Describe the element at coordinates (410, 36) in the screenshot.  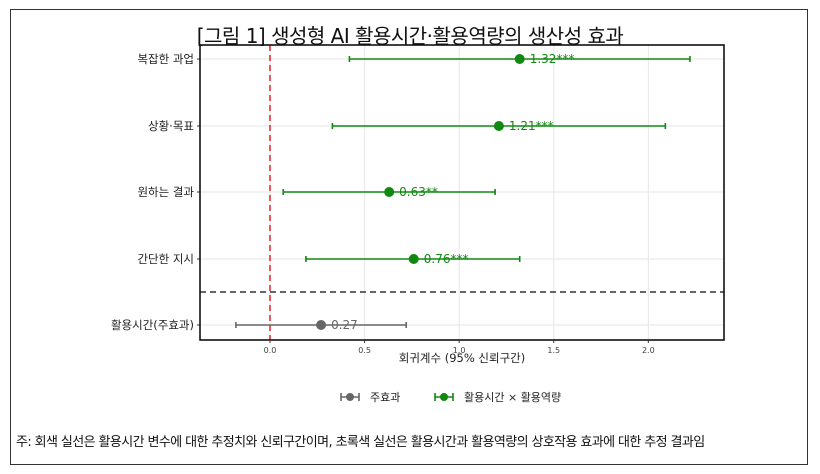
I see `figure-title: [그림 1] 생성형 AI 활용시간·활용역량의 생산성 효과` at that location.